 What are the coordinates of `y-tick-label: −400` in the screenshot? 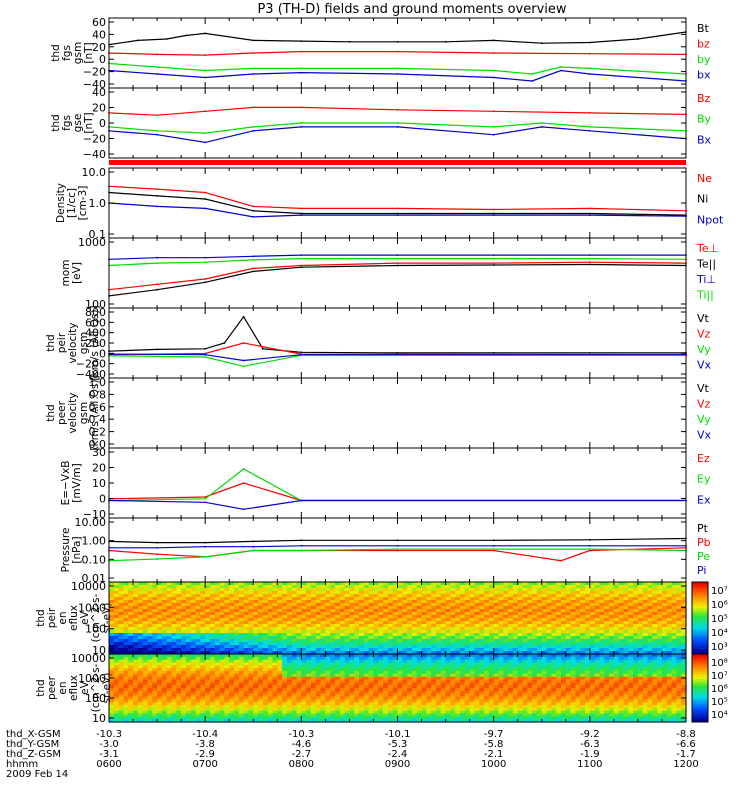 It's located at (91, 374).